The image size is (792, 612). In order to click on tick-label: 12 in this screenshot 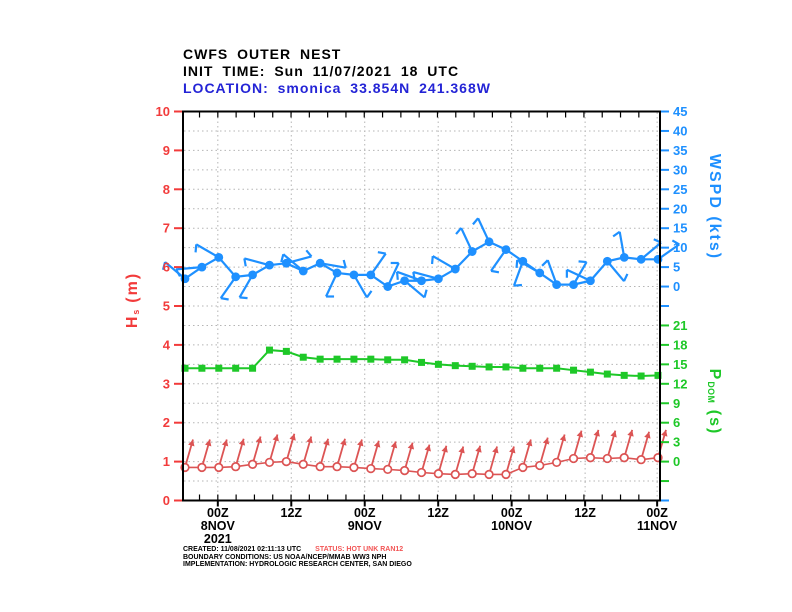, I will do `click(680, 383)`.